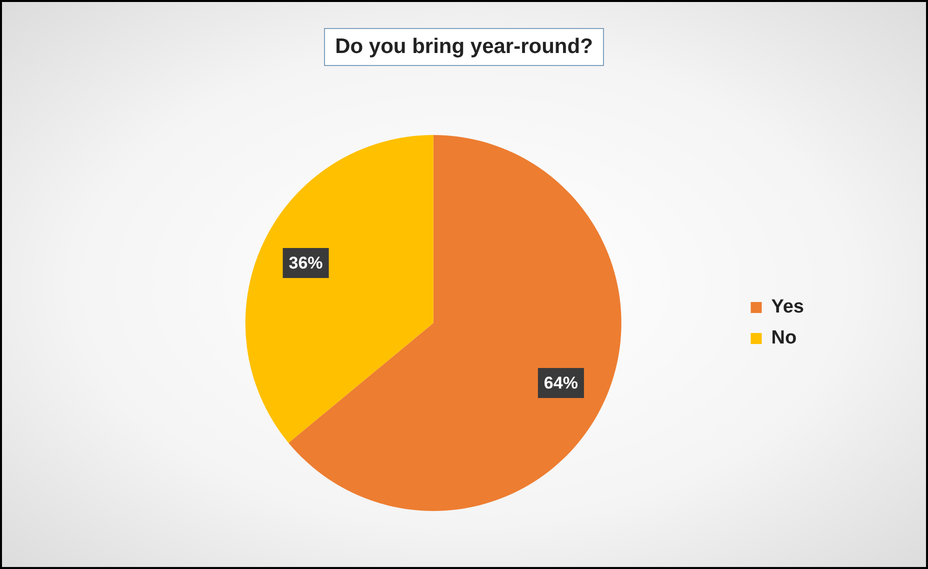 The height and width of the screenshot is (569, 928). I want to click on legend-label: Yes, so click(787, 307).